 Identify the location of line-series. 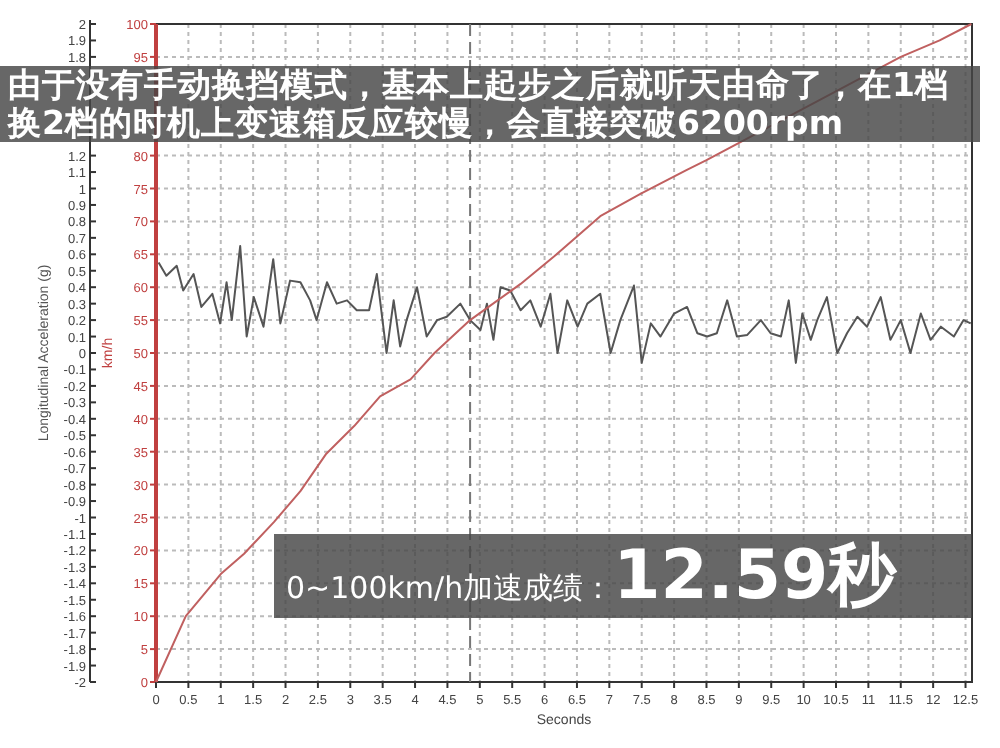
(564, 304).